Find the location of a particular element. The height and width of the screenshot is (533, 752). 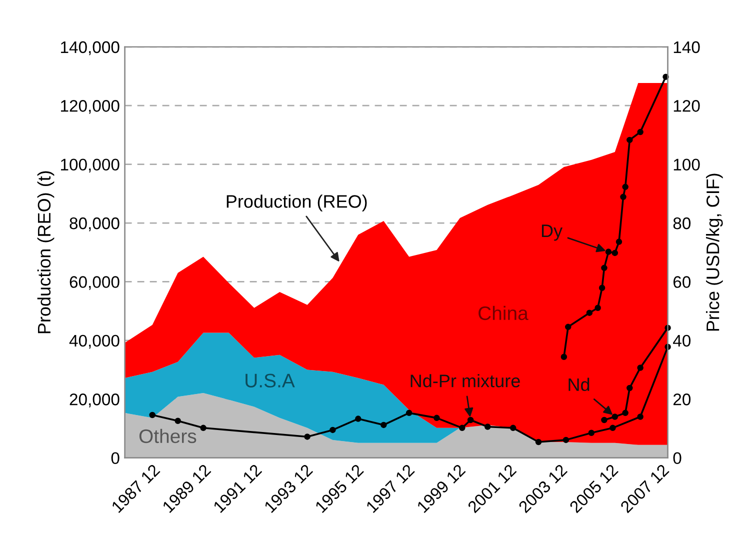

text: Dy is located at coordinates (552, 232).